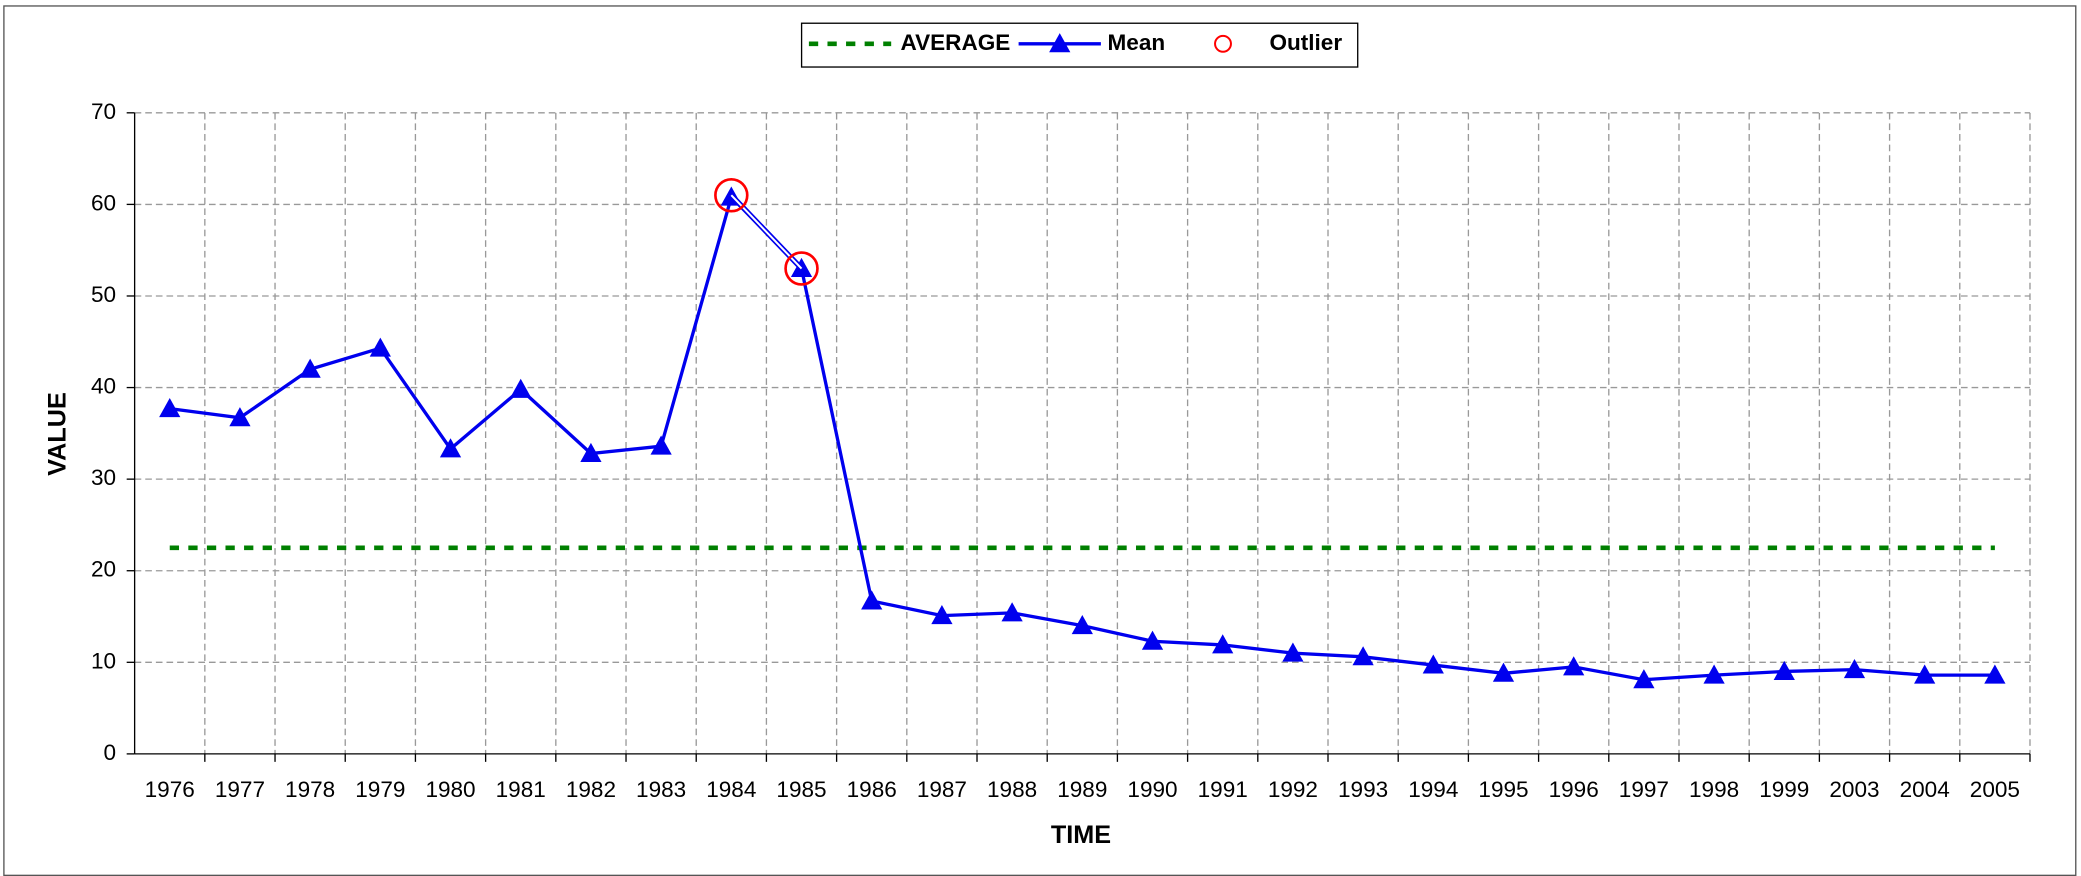  I want to click on y-tick-label: 20, so click(103, 569).